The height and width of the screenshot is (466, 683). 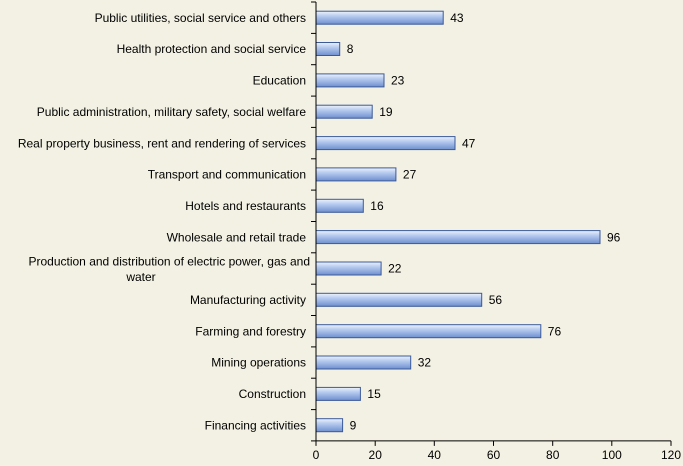 What do you see at coordinates (279, 81) in the screenshot?
I see `category-label: Education` at bounding box center [279, 81].